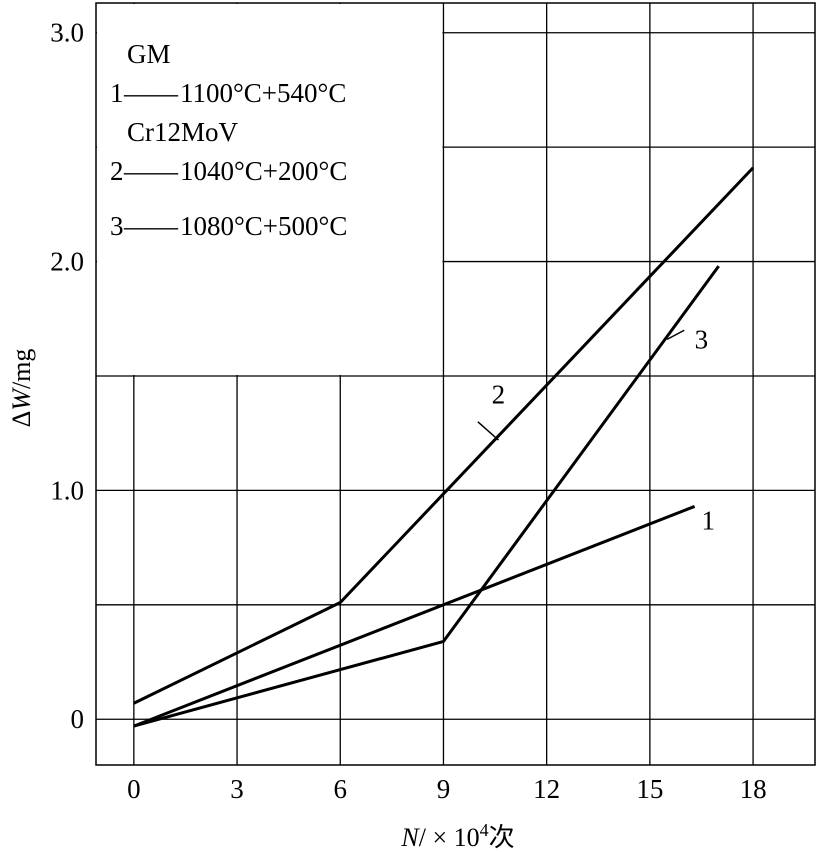 The width and height of the screenshot is (817, 852). I want to click on legend-entry-number: 1, so click(117, 93).